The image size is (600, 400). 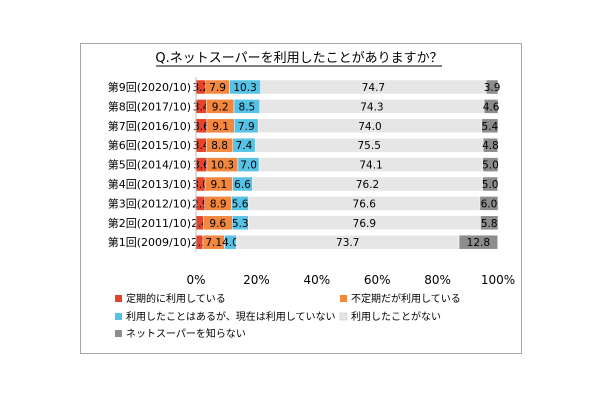 What do you see at coordinates (231, 316) in the screenshot?
I see `legend-entry: 利用したことはあるが、現在は利用していない` at bounding box center [231, 316].